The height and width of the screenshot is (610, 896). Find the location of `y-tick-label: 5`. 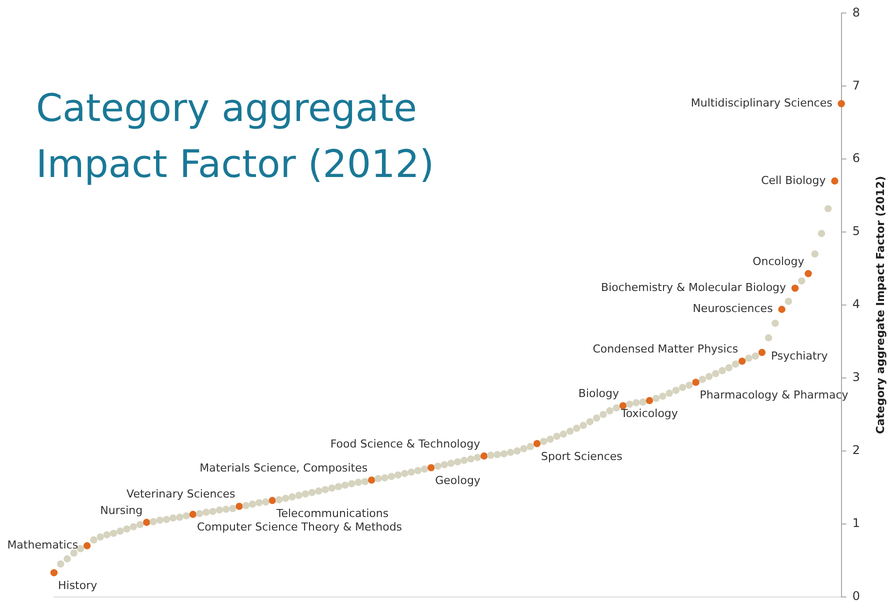

y-tick-label: 5 is located at coordinates (856, 231).